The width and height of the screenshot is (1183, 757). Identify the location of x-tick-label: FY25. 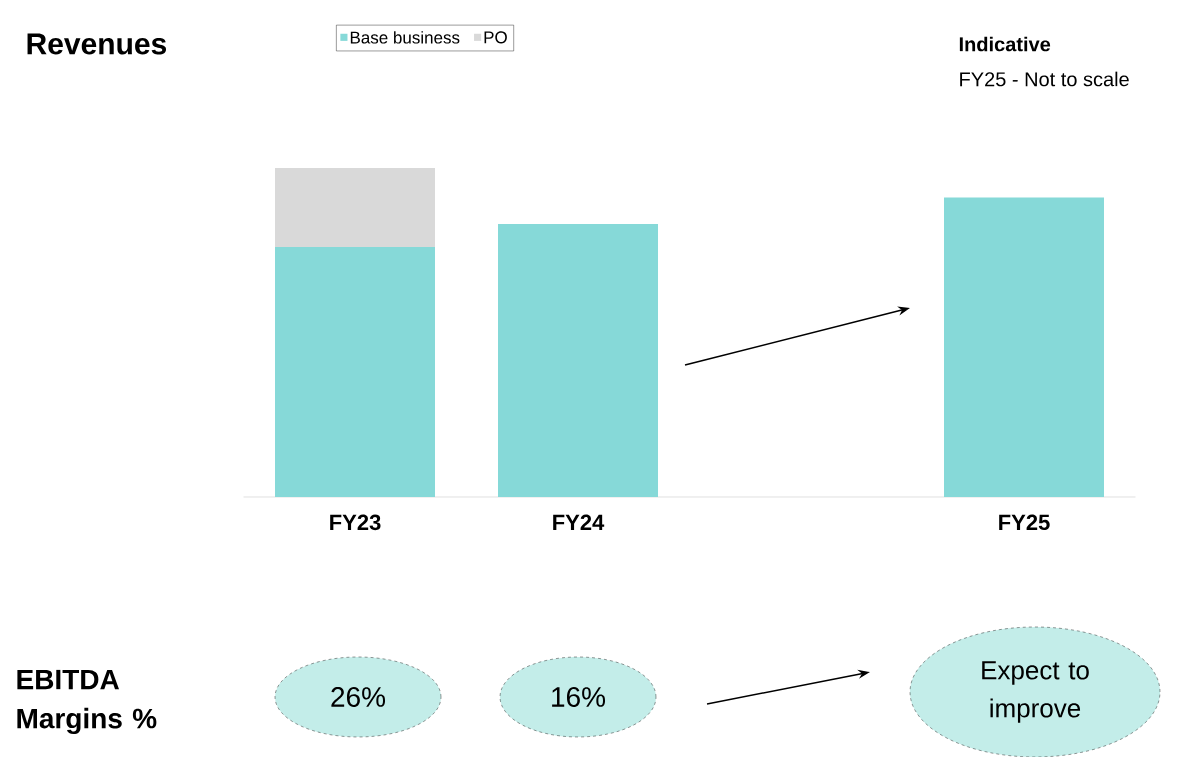
(1024, 522).